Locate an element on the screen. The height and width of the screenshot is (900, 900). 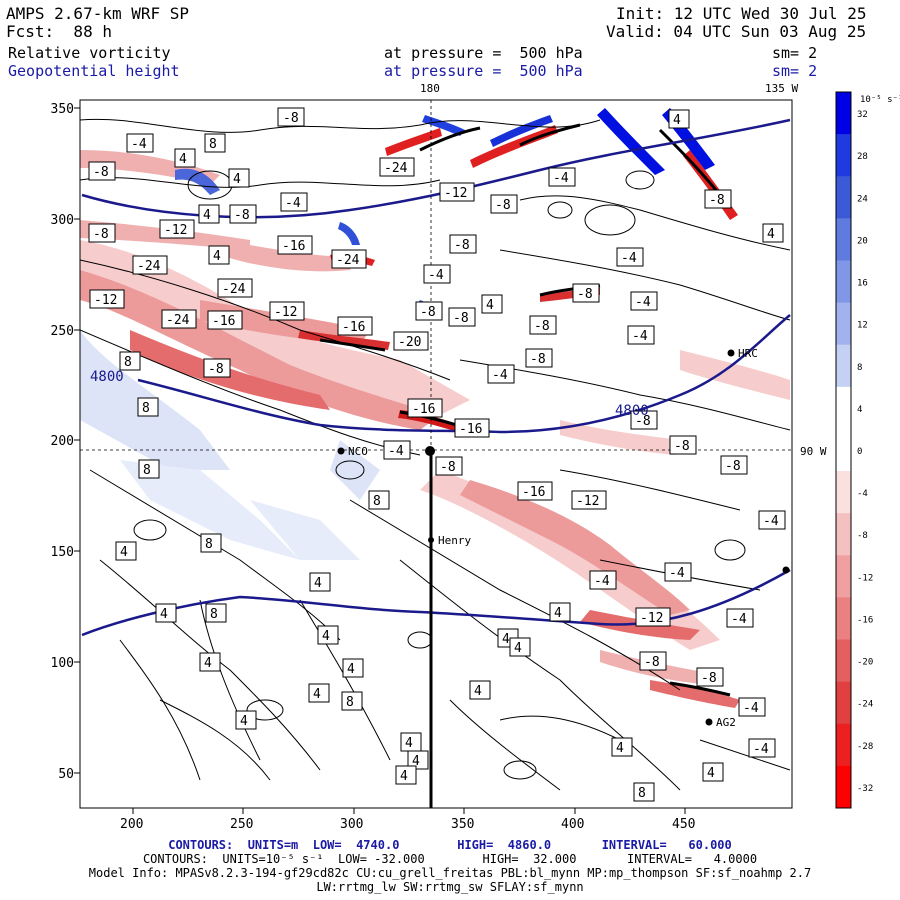
station-label: HRC is located at coordinates (748, 353).